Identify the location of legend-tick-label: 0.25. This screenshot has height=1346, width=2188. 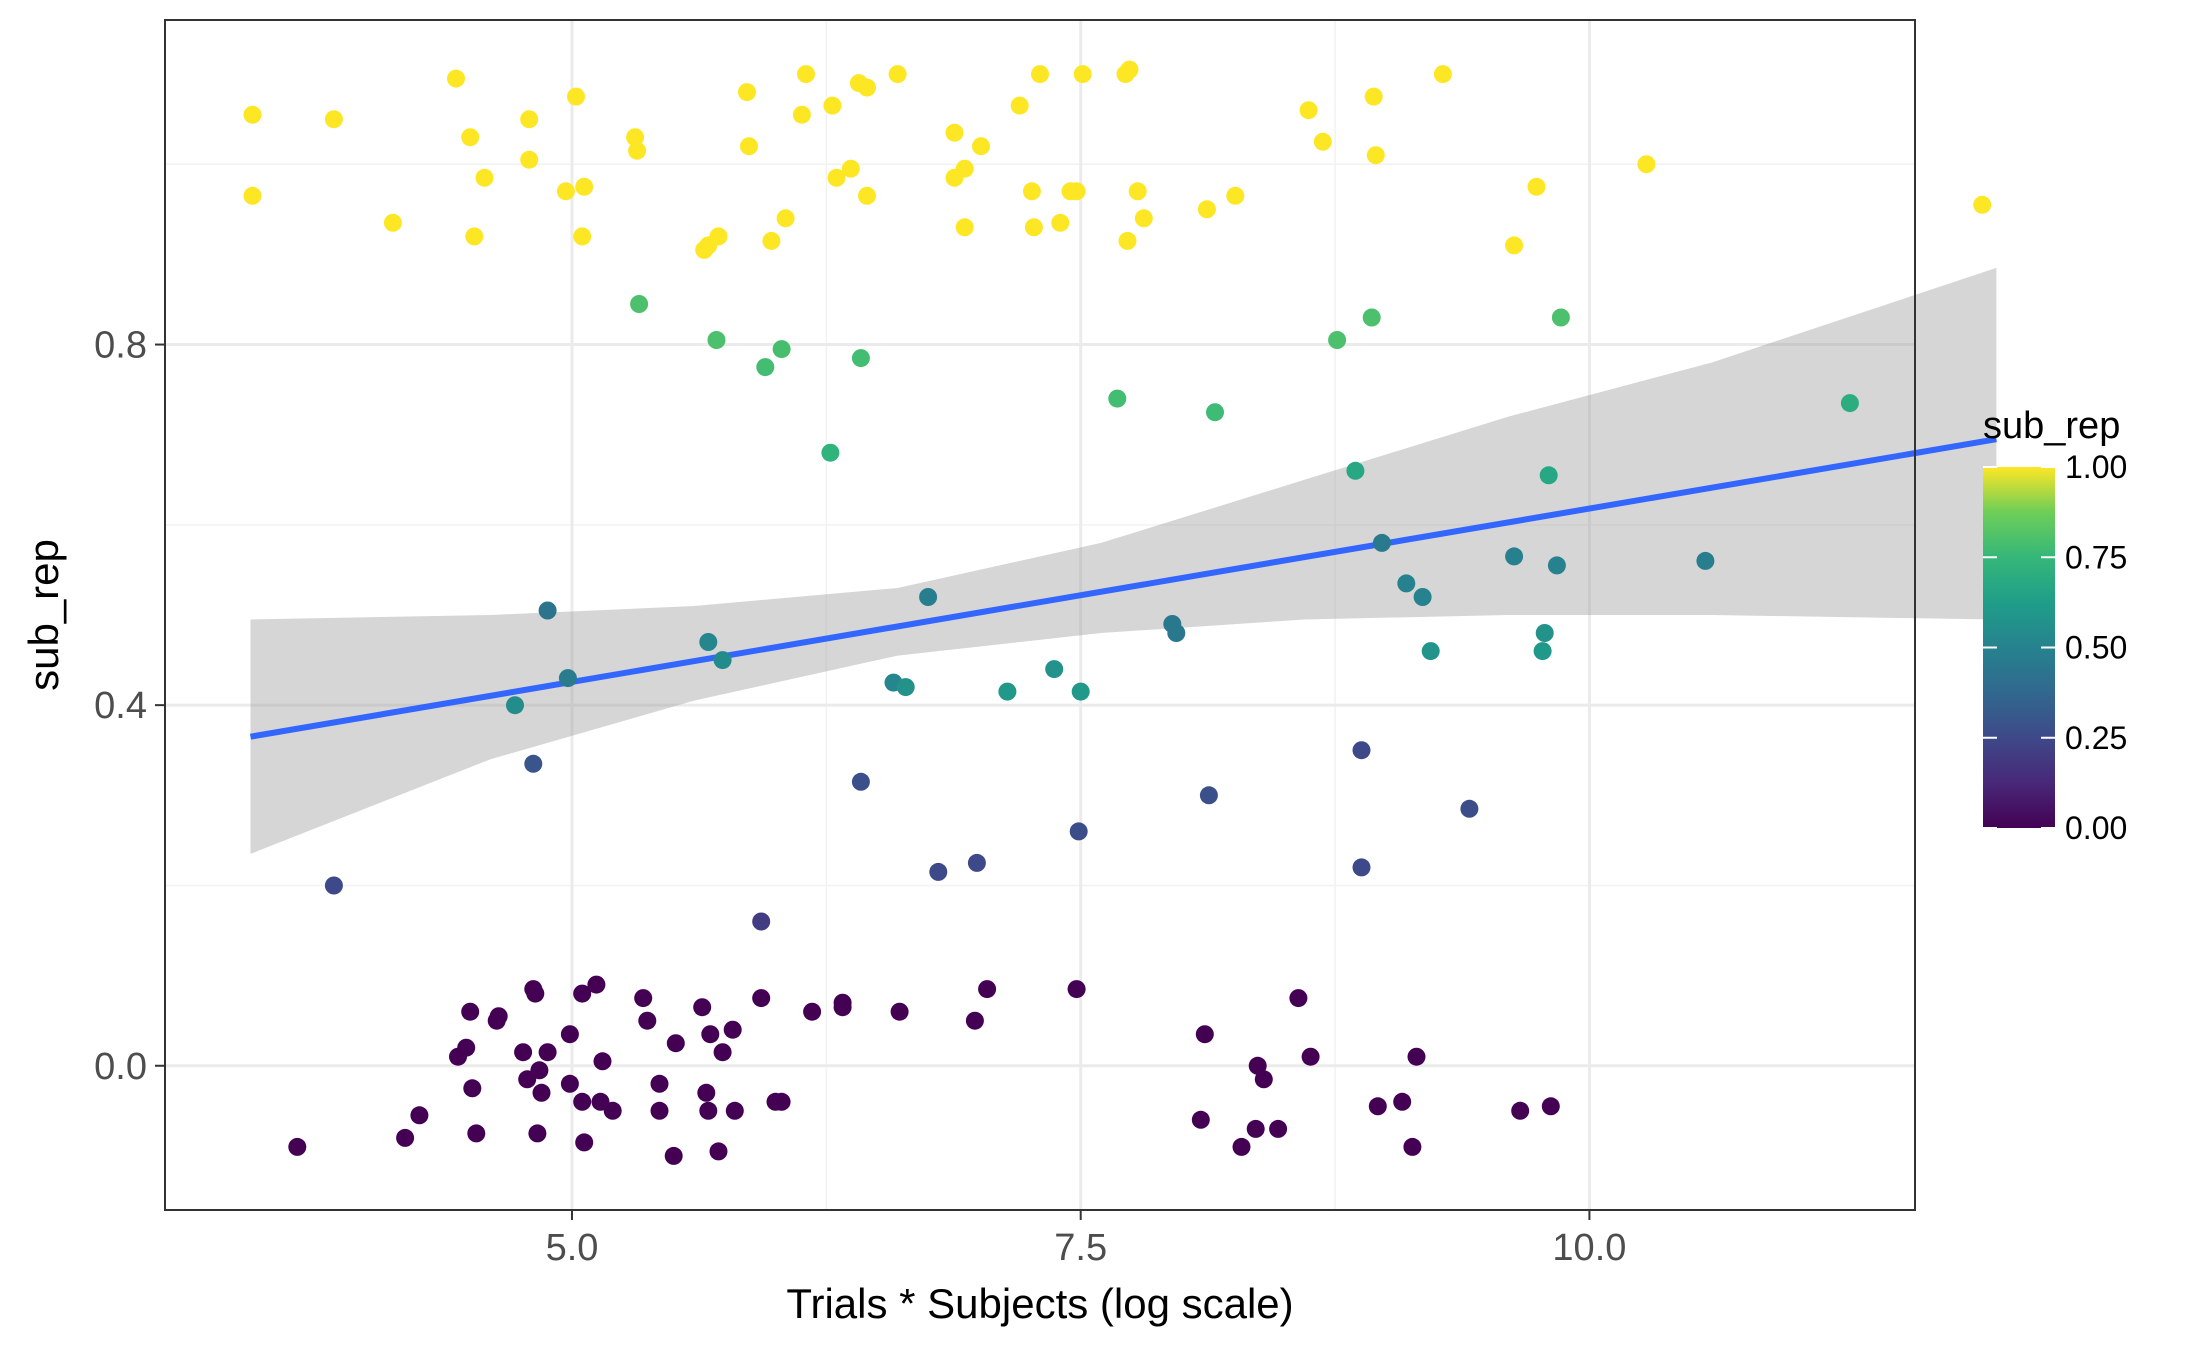
(2096, 738).